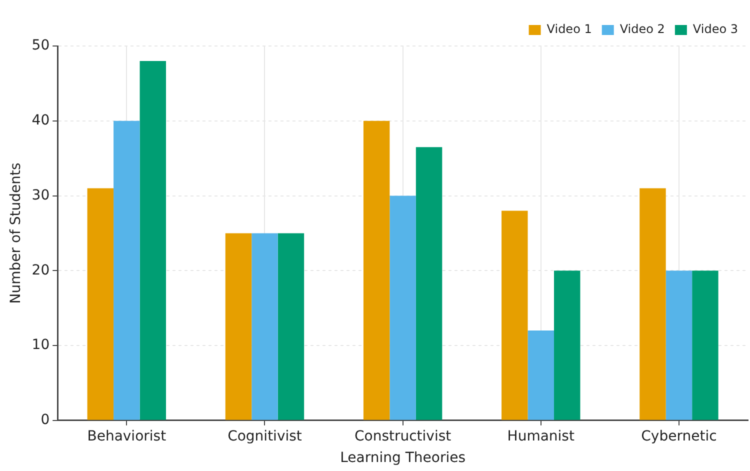  Describe the element at coordinates (41, 195) in the screenshot. I see `y-tick-label: 30` at that location.